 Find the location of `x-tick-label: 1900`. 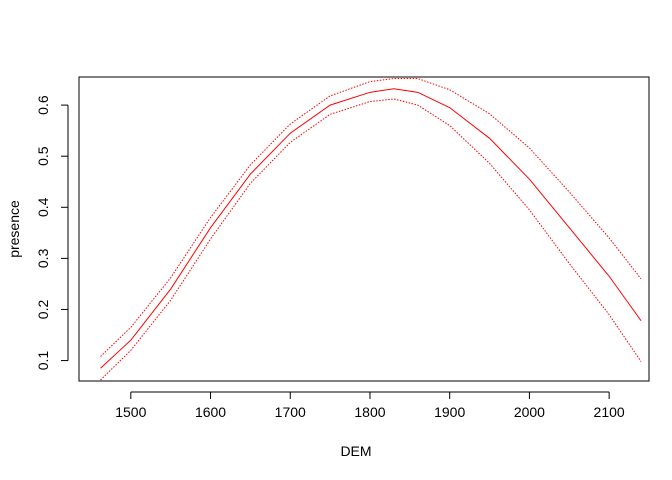

x-tick-label: 1900 is located at coordinates (449, 412).